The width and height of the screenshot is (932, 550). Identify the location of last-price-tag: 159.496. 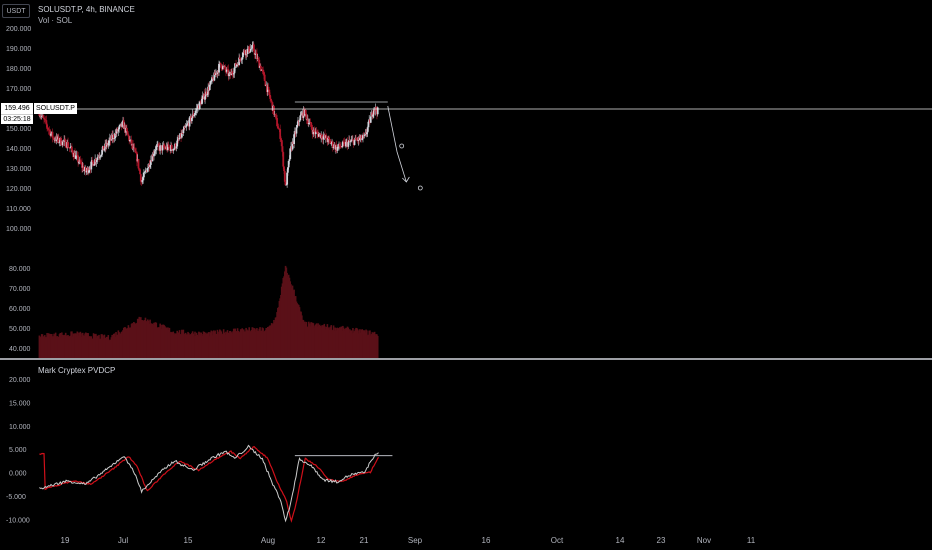
(17, 108).